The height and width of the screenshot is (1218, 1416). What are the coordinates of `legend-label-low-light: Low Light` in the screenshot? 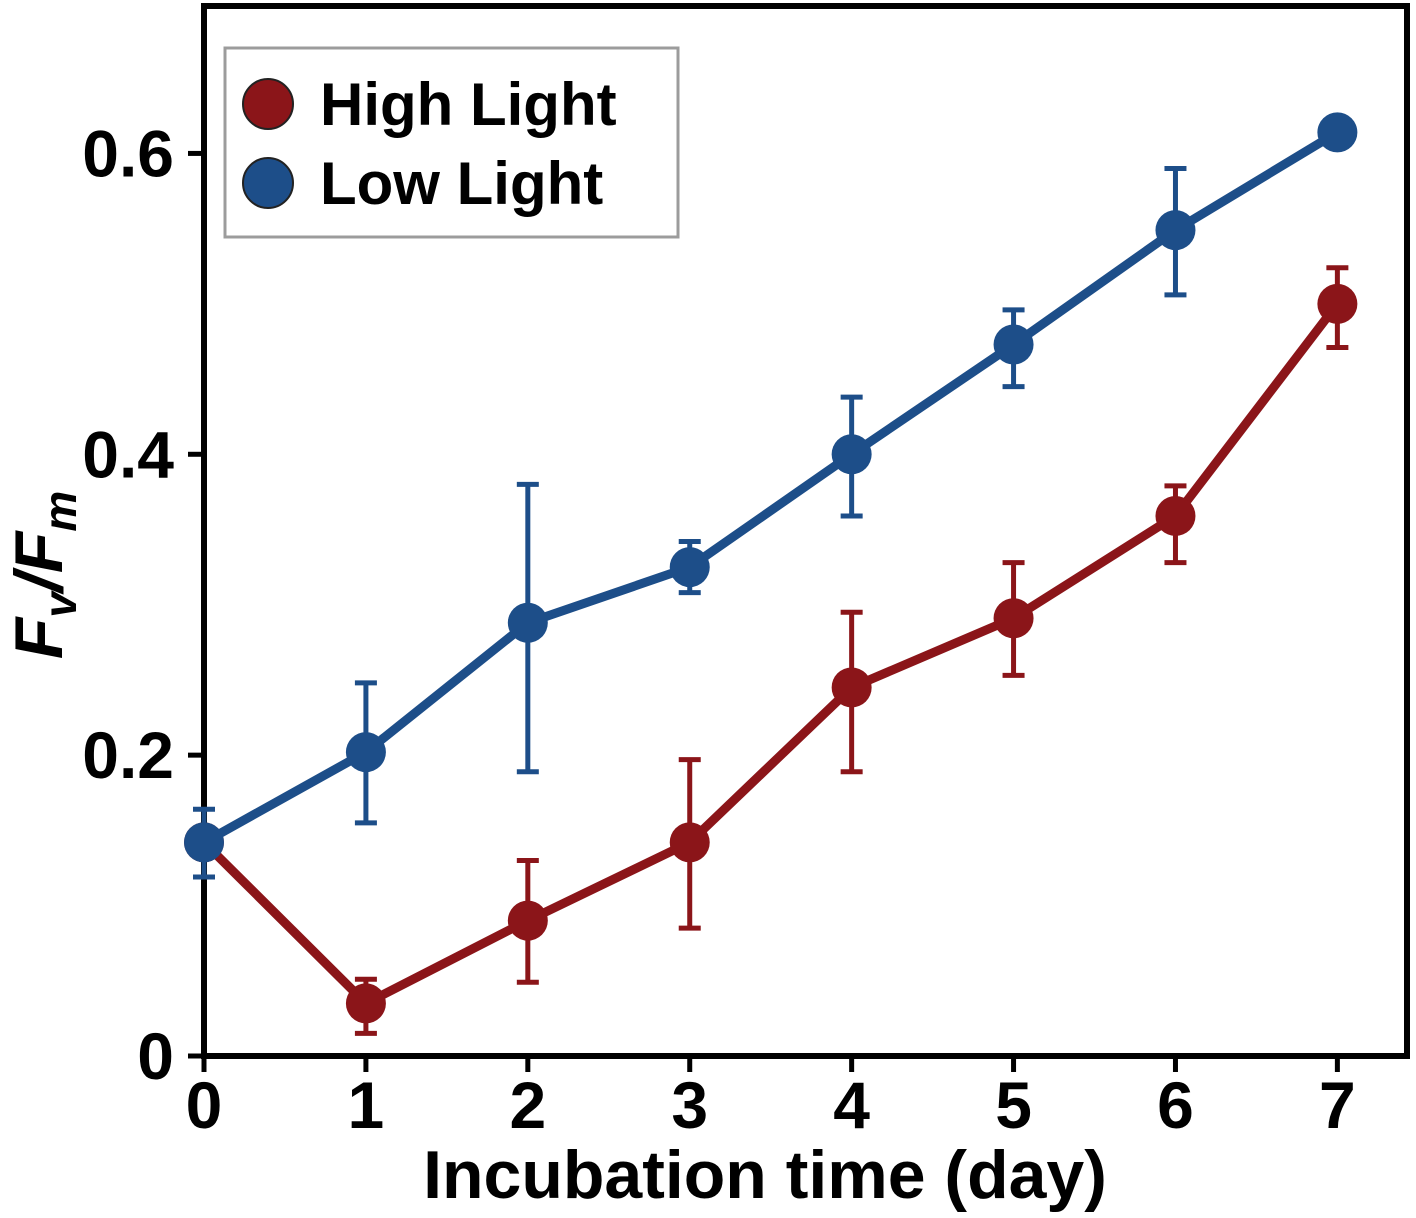 It's located at (461, 183).